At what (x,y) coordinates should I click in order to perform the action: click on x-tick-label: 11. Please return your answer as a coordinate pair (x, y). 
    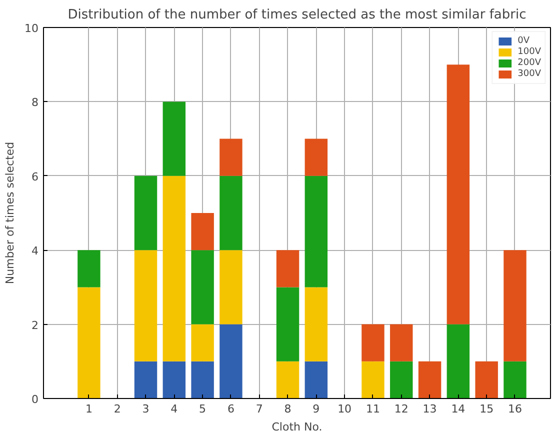
    Looking at the image, I should click on (373, 409).